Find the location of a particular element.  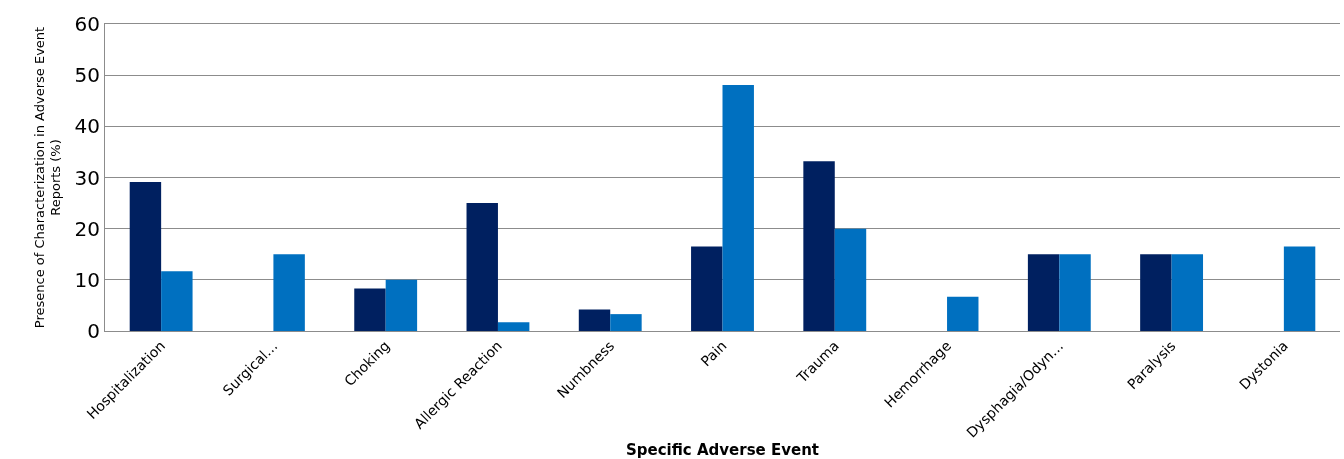

y-tick-label: 0 is located at coordinates (93, 331).